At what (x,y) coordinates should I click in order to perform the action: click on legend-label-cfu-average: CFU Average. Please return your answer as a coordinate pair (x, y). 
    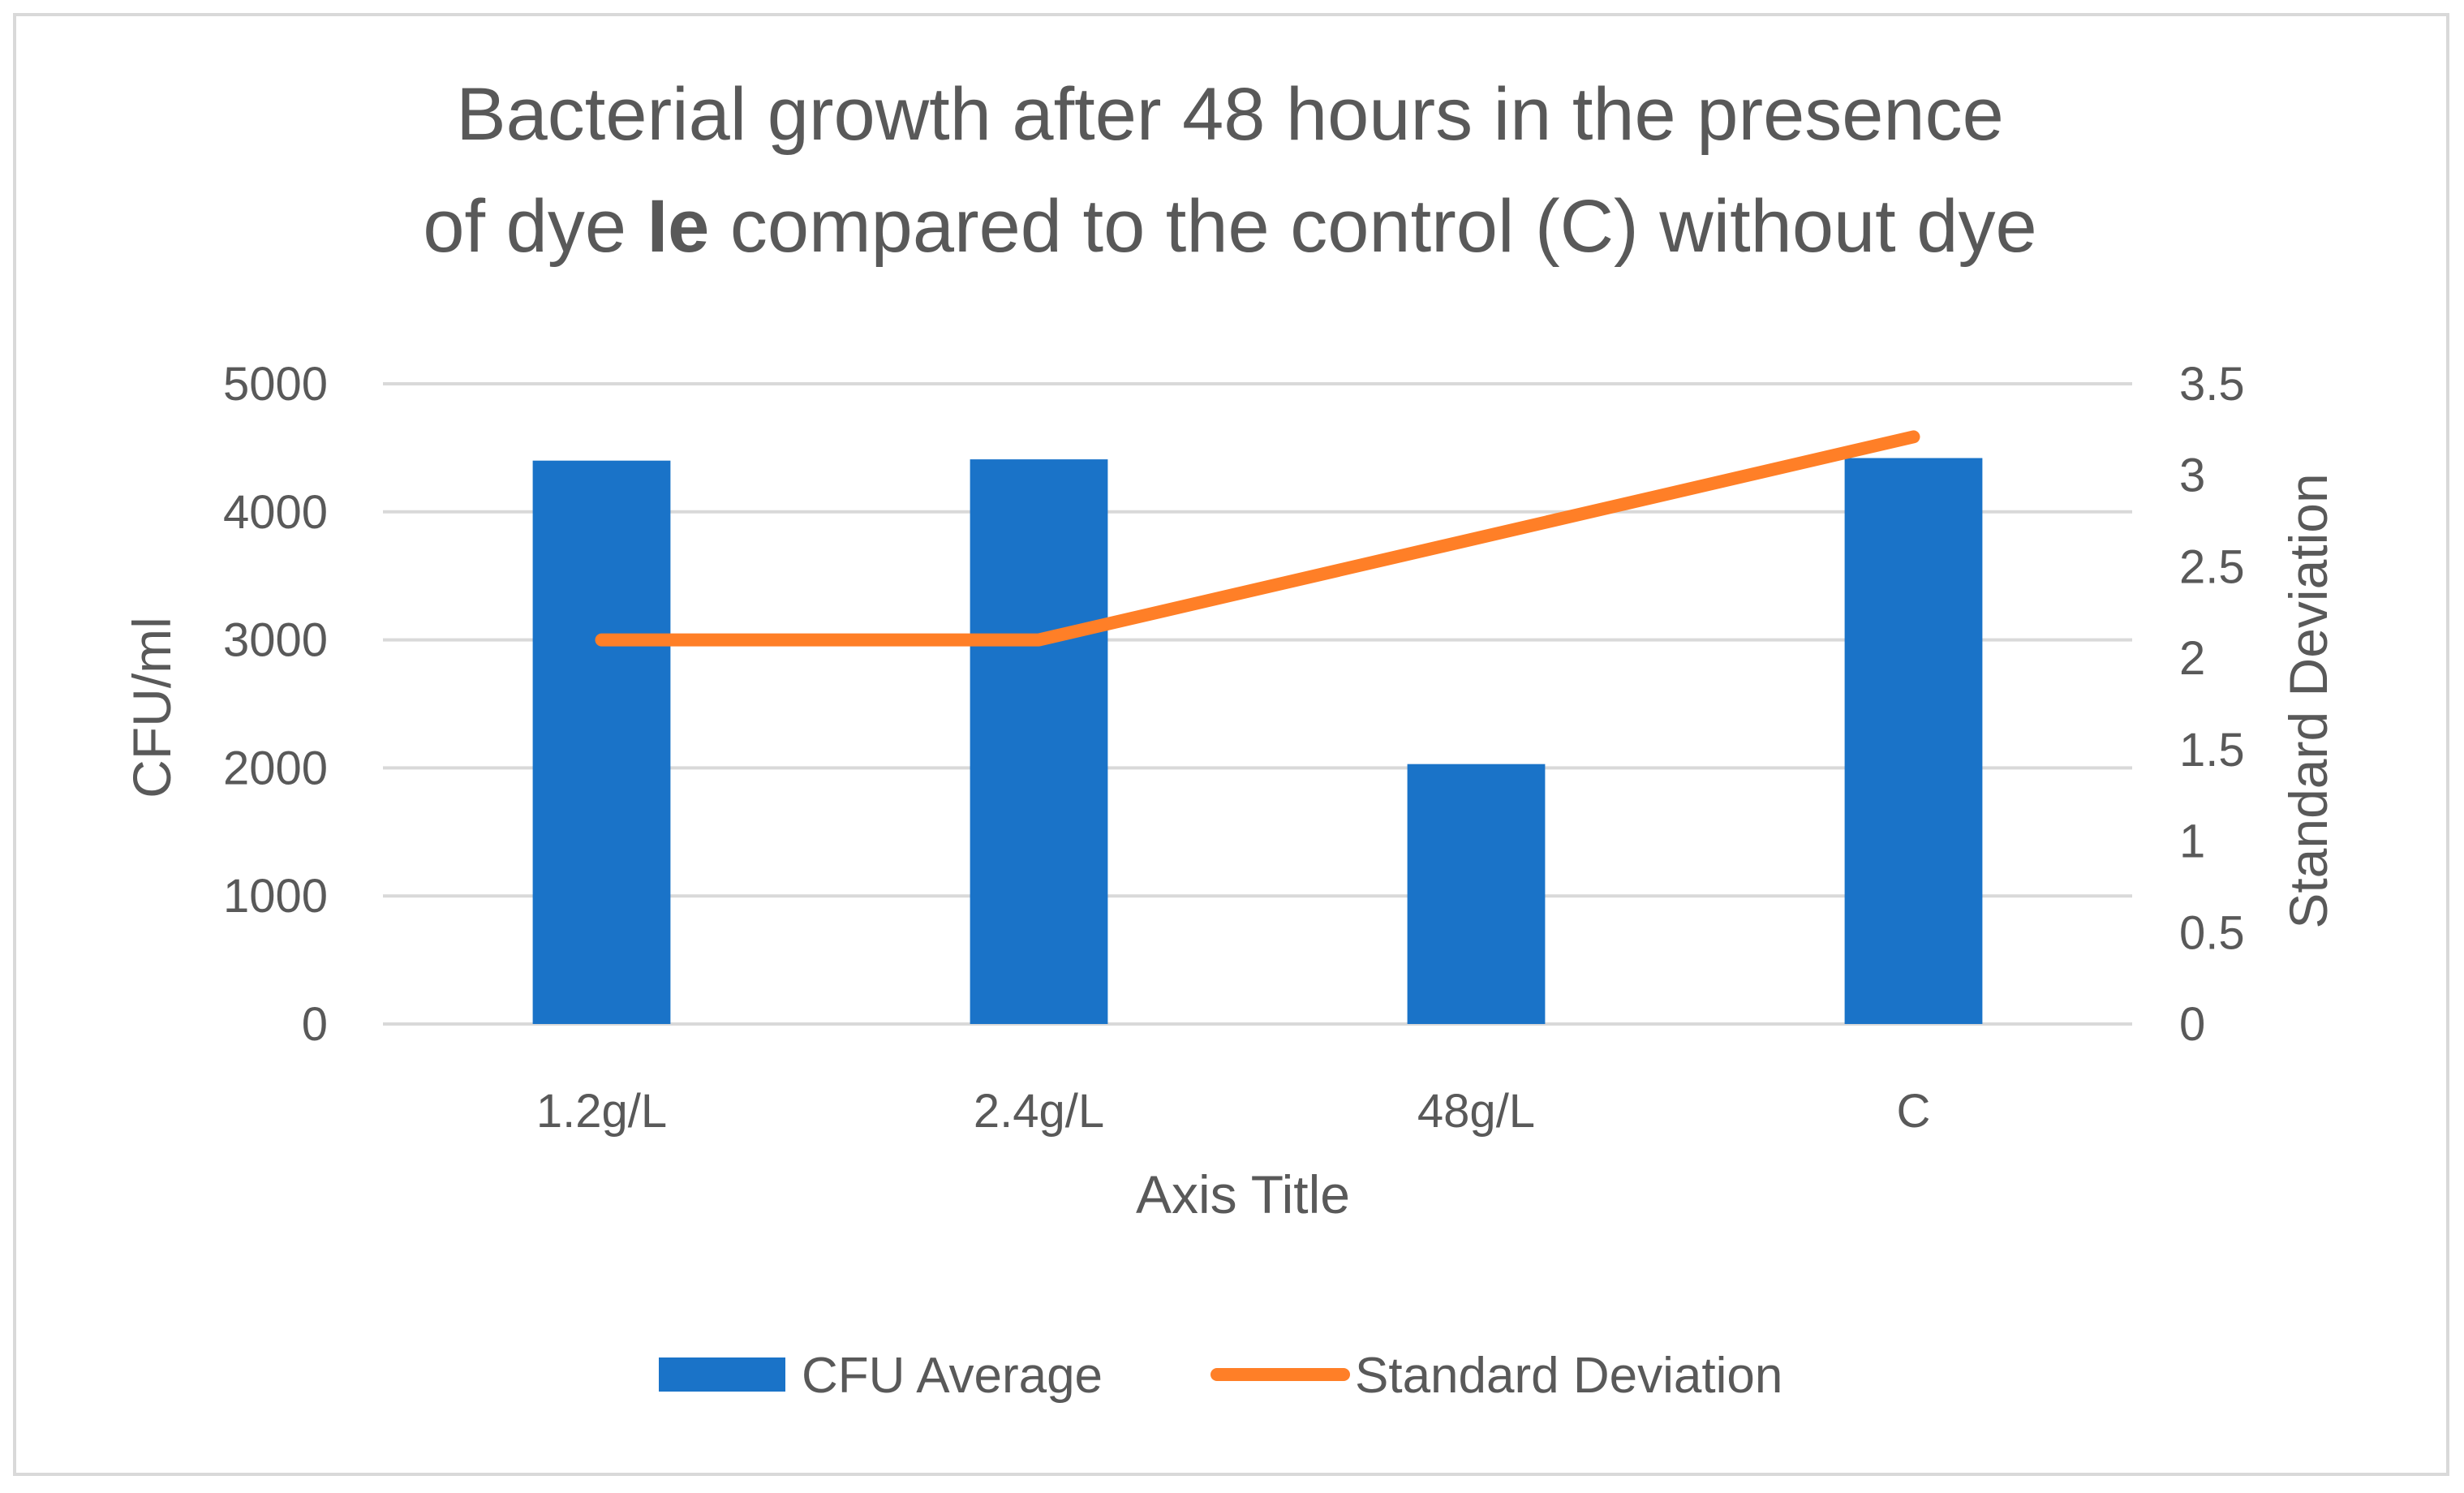
    Looking at the image, I should click on (952, 1376).